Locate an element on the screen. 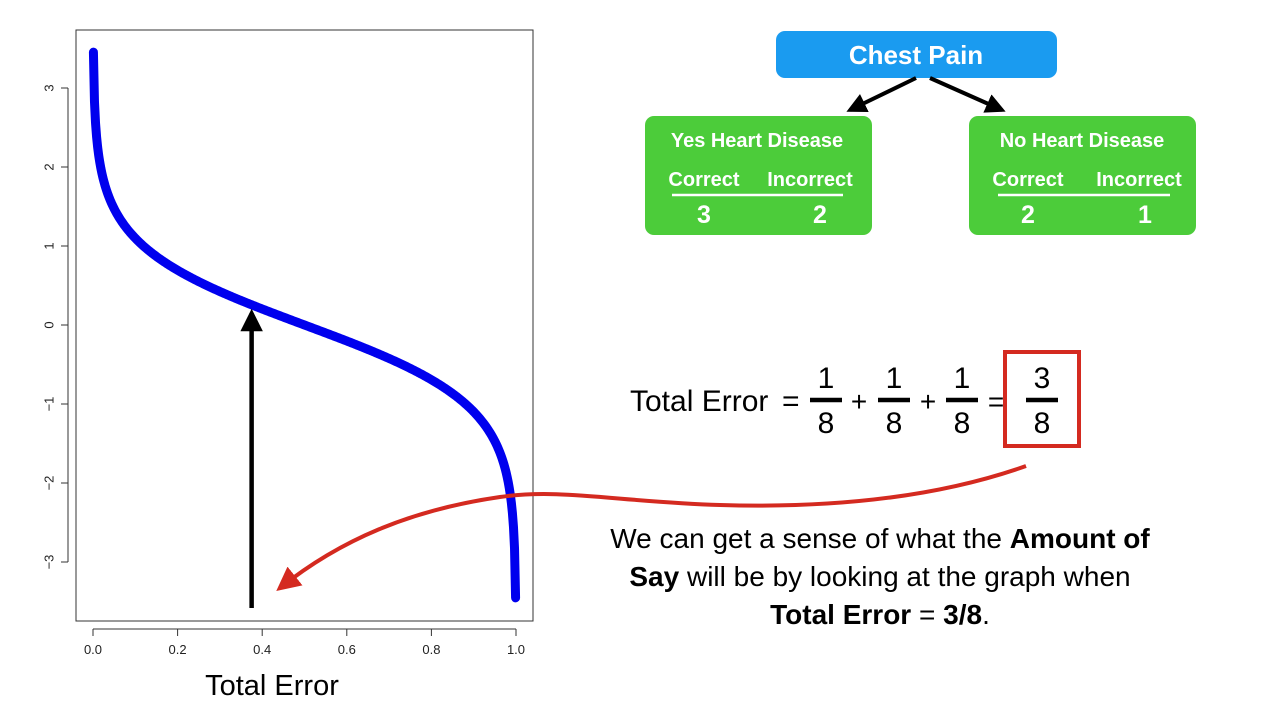 This screenshot has height=720, width=1280. y-tick-label: −3 is located at coordinates (48, 562).